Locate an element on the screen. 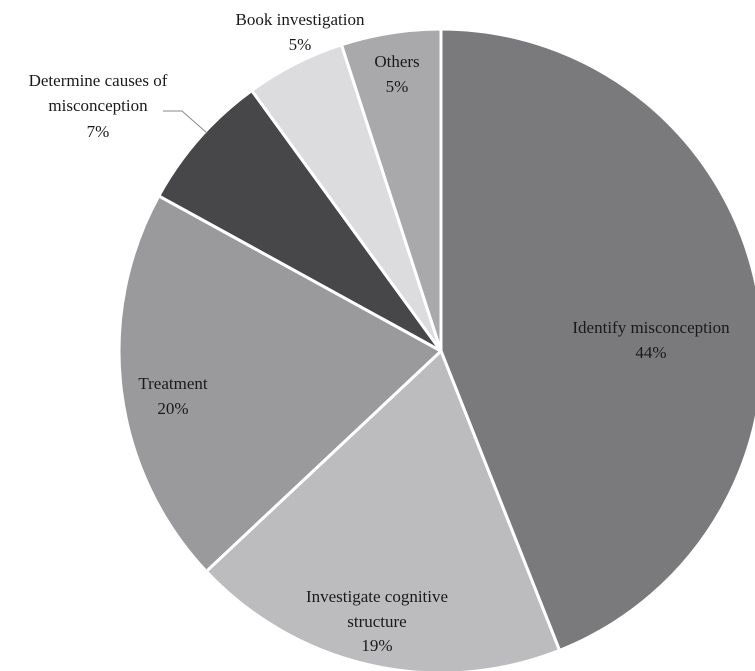 This screenshot has height=671, width=755. pie-slice-others is located at coordinates (391, 190).